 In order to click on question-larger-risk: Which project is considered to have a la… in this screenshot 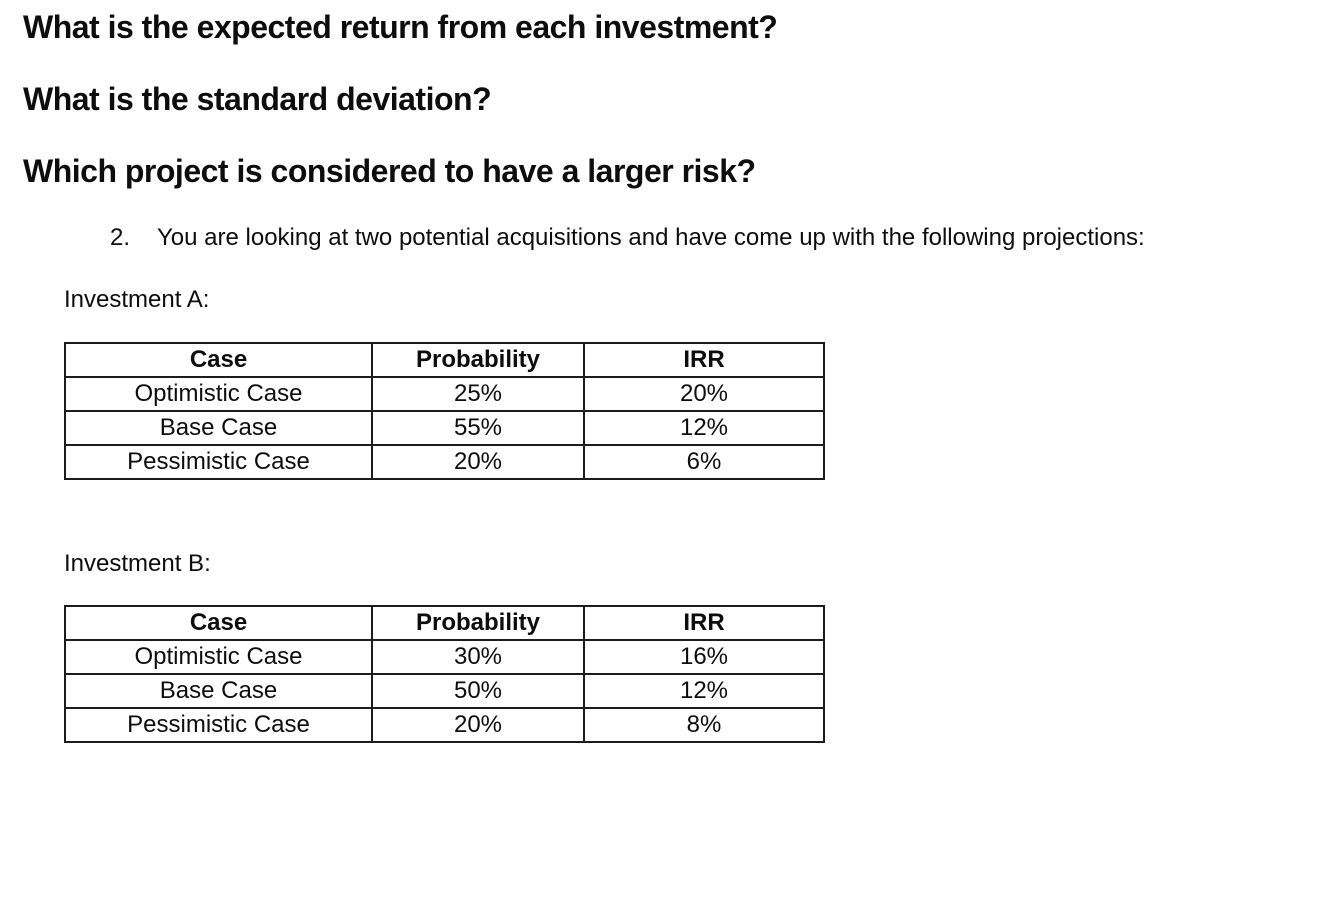, I will do `click(389, 171)`.